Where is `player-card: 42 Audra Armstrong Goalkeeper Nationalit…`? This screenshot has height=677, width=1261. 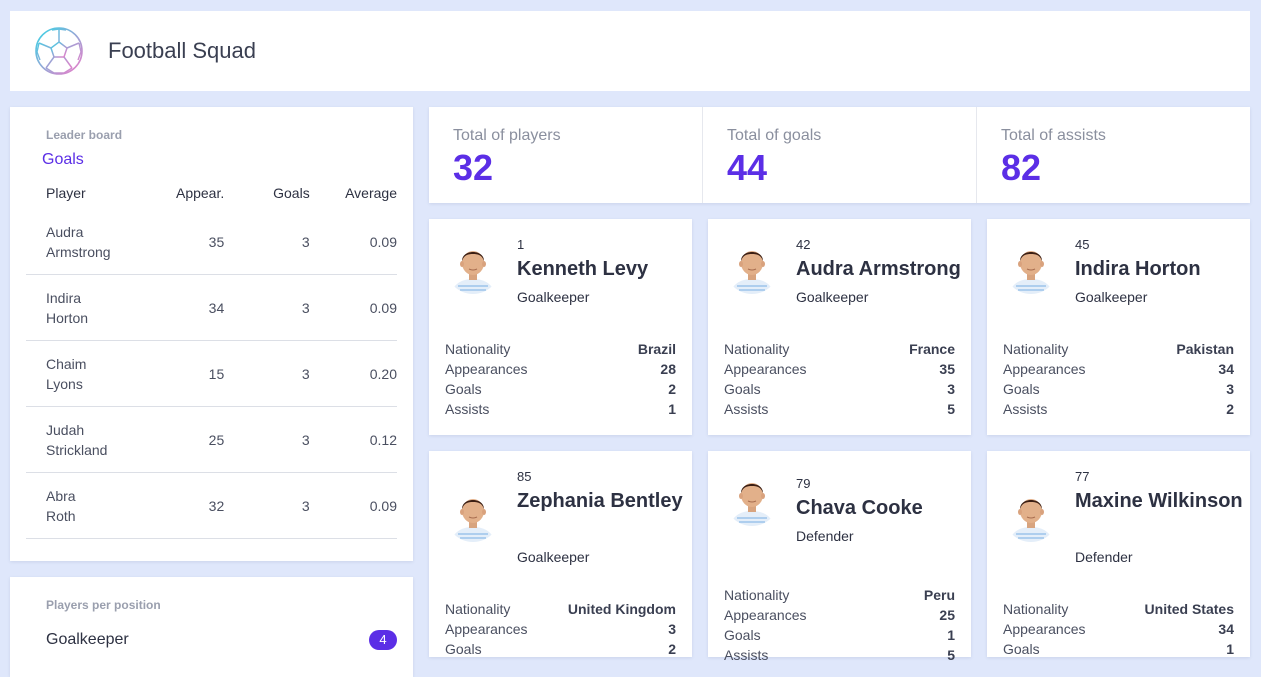 player-card: 42 Audra Armstrong Goalkeeper Nationalit… is located at coordinates (839, 327).